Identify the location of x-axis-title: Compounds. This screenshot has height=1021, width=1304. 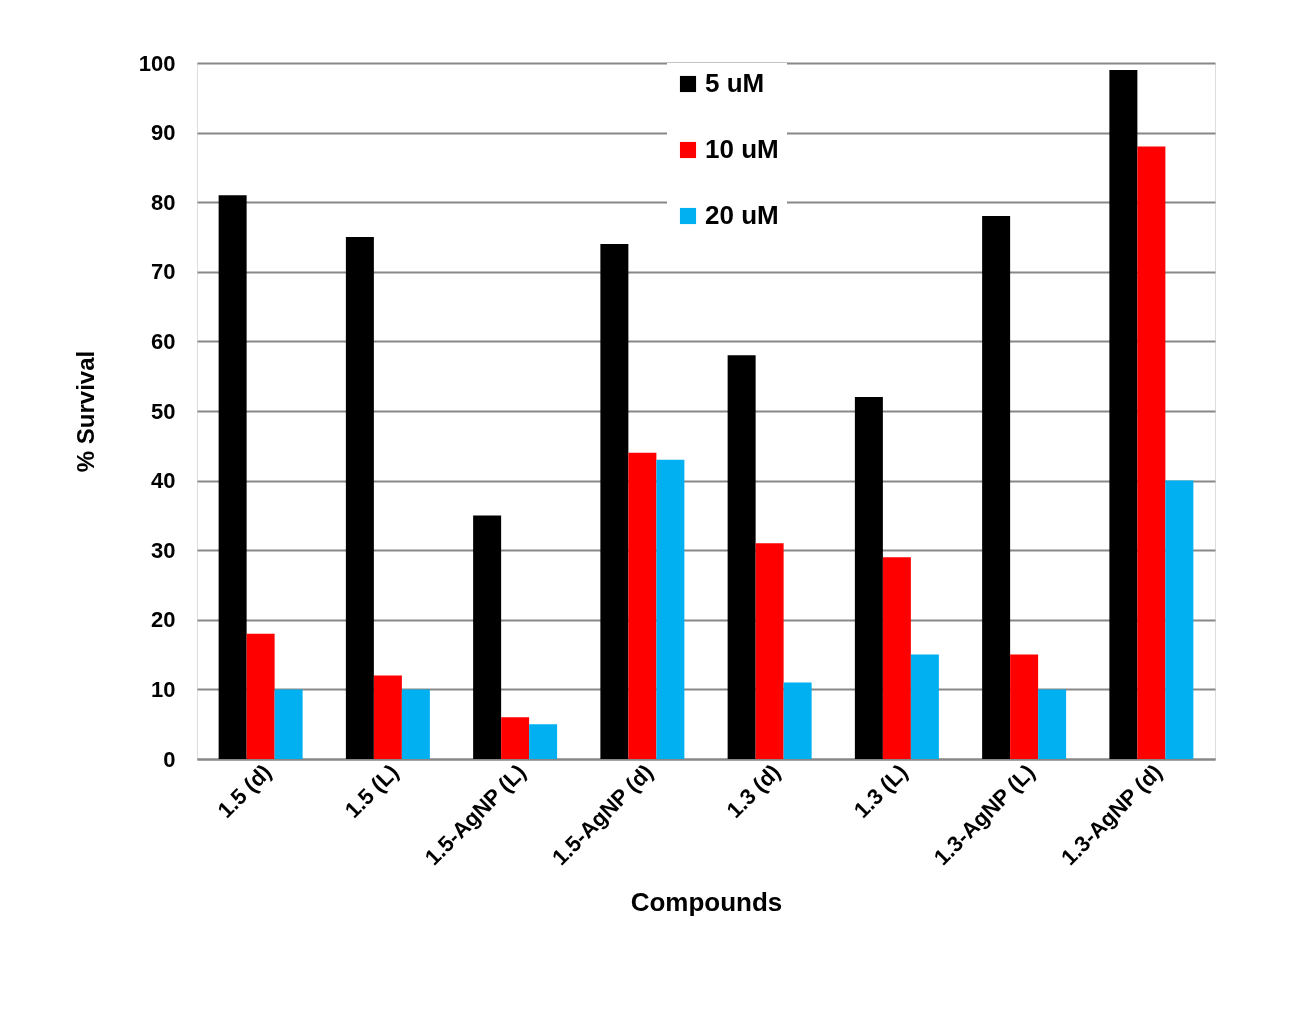
(706, 901).